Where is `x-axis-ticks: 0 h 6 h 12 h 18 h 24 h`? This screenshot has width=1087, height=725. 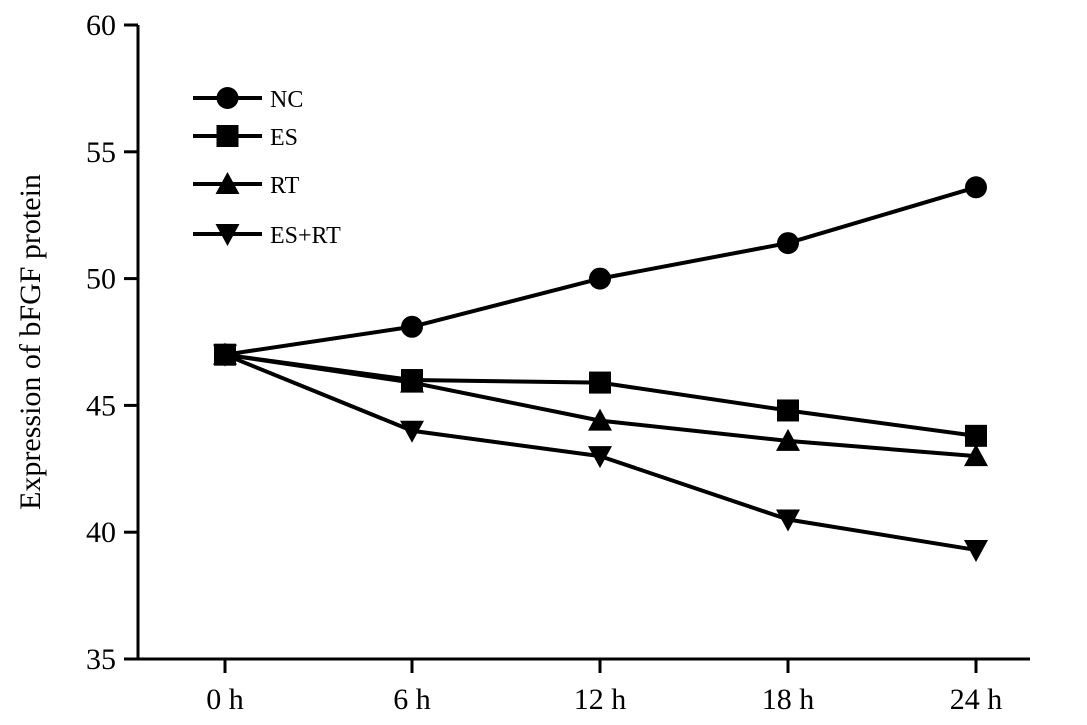 x-axis-ticks: 0 h 6 h 12 h 18 h 24 h is located at coordinates (604, 687).